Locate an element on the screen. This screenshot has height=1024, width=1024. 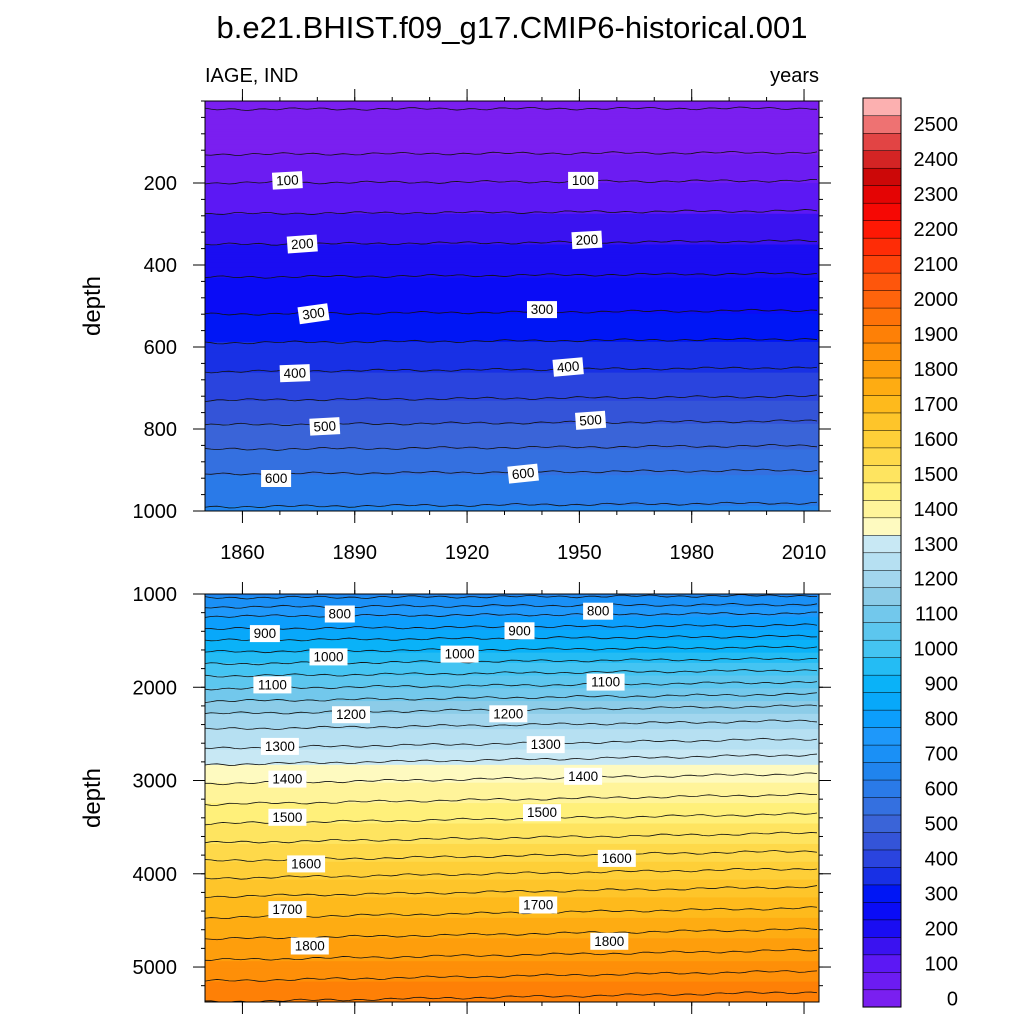
y-axis-label: depth is located at coordinates (92, 306).